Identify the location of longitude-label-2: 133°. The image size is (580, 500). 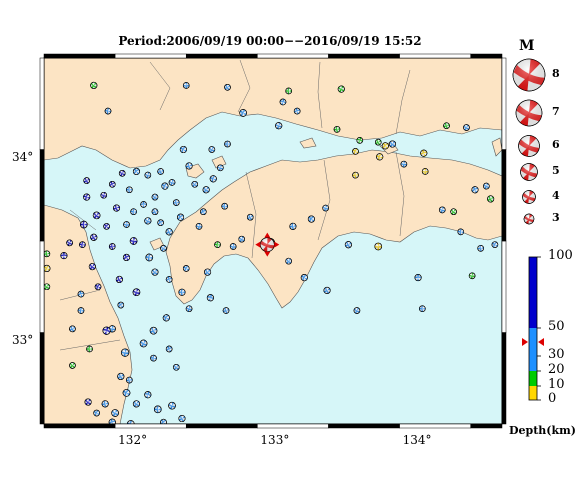
(275, 440).